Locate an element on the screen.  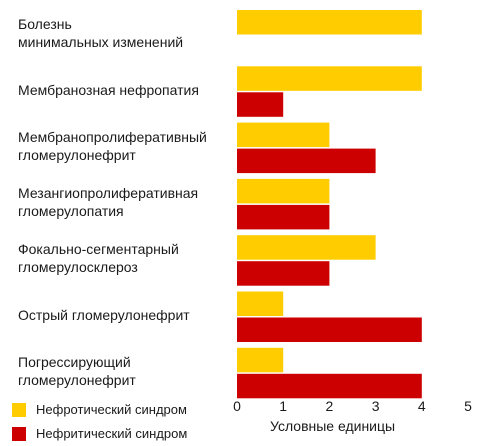
legend-item-nephrotic: Нефротический синдром is located at coordinates (99, 410).